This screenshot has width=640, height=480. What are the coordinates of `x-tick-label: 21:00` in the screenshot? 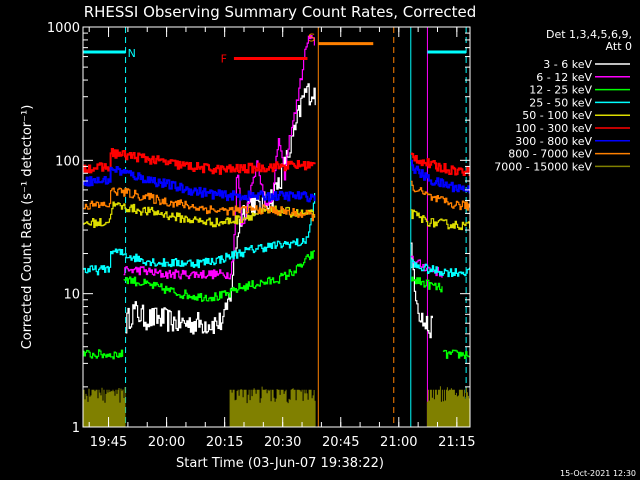 It's located at (398, 442).